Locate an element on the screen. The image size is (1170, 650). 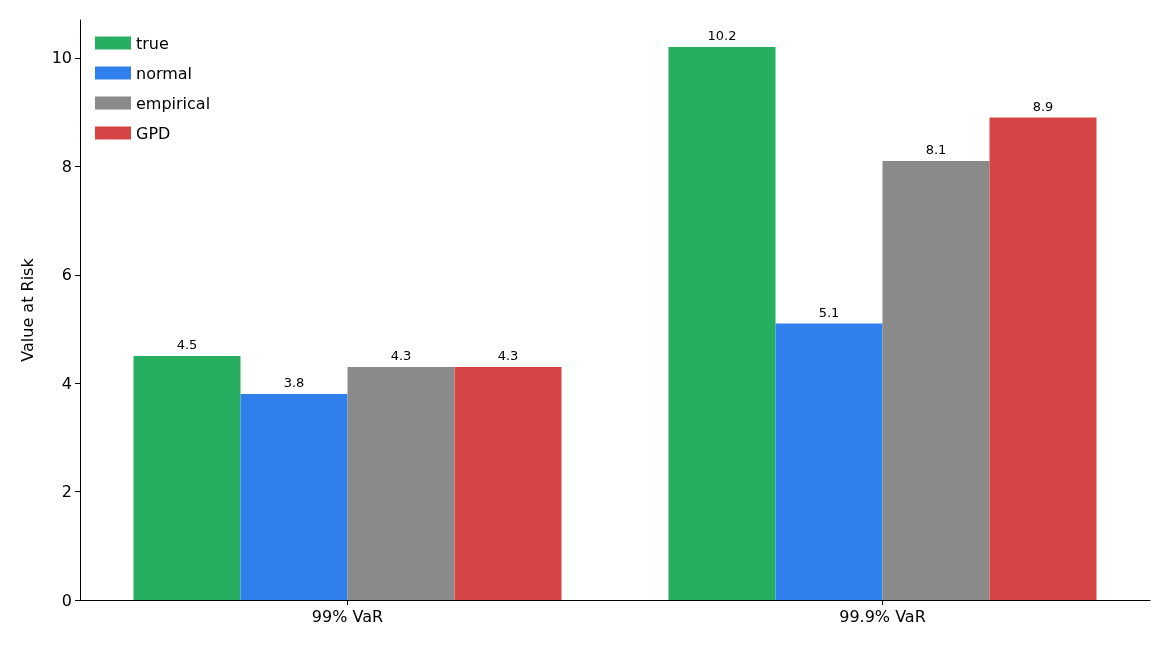
y-tick-label: 4 is located at coordinates (66, 383).